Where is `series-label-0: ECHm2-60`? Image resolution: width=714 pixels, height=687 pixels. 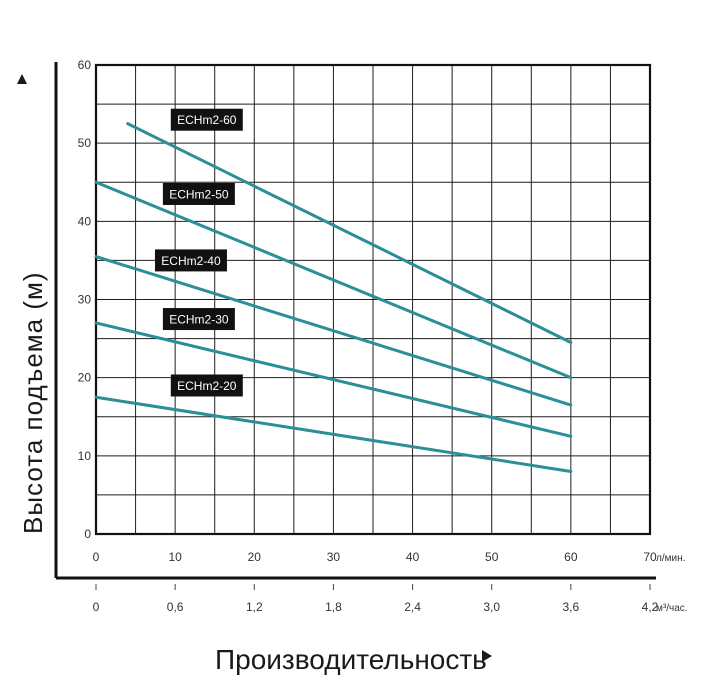 series-label-0: ECHm2-60 is located at coordinates (206, 119).